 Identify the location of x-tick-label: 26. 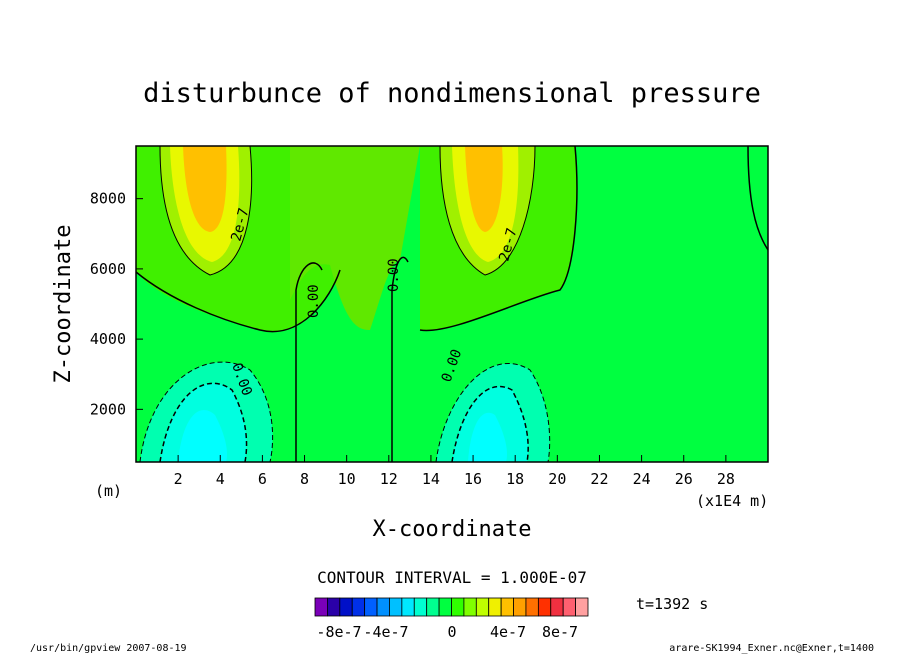
(684, 479).